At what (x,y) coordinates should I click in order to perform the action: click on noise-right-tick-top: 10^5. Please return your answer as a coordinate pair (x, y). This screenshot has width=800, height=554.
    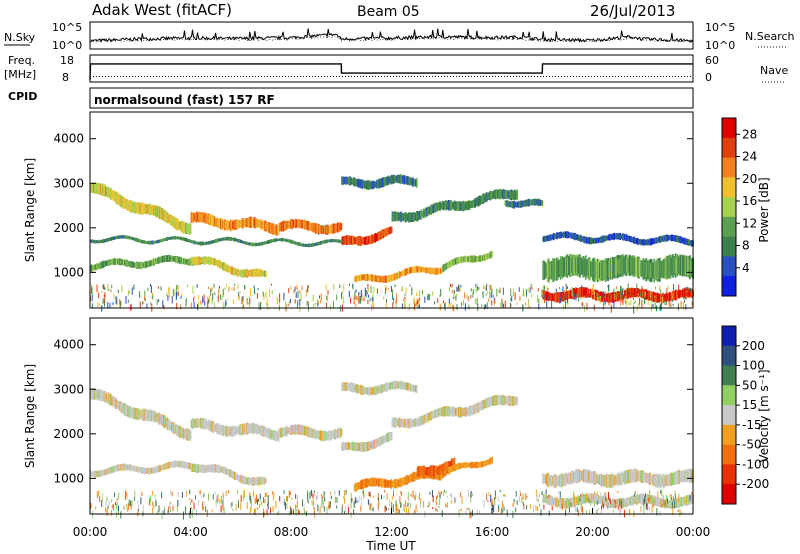
    Looking at the image, I should click on (720, 27).